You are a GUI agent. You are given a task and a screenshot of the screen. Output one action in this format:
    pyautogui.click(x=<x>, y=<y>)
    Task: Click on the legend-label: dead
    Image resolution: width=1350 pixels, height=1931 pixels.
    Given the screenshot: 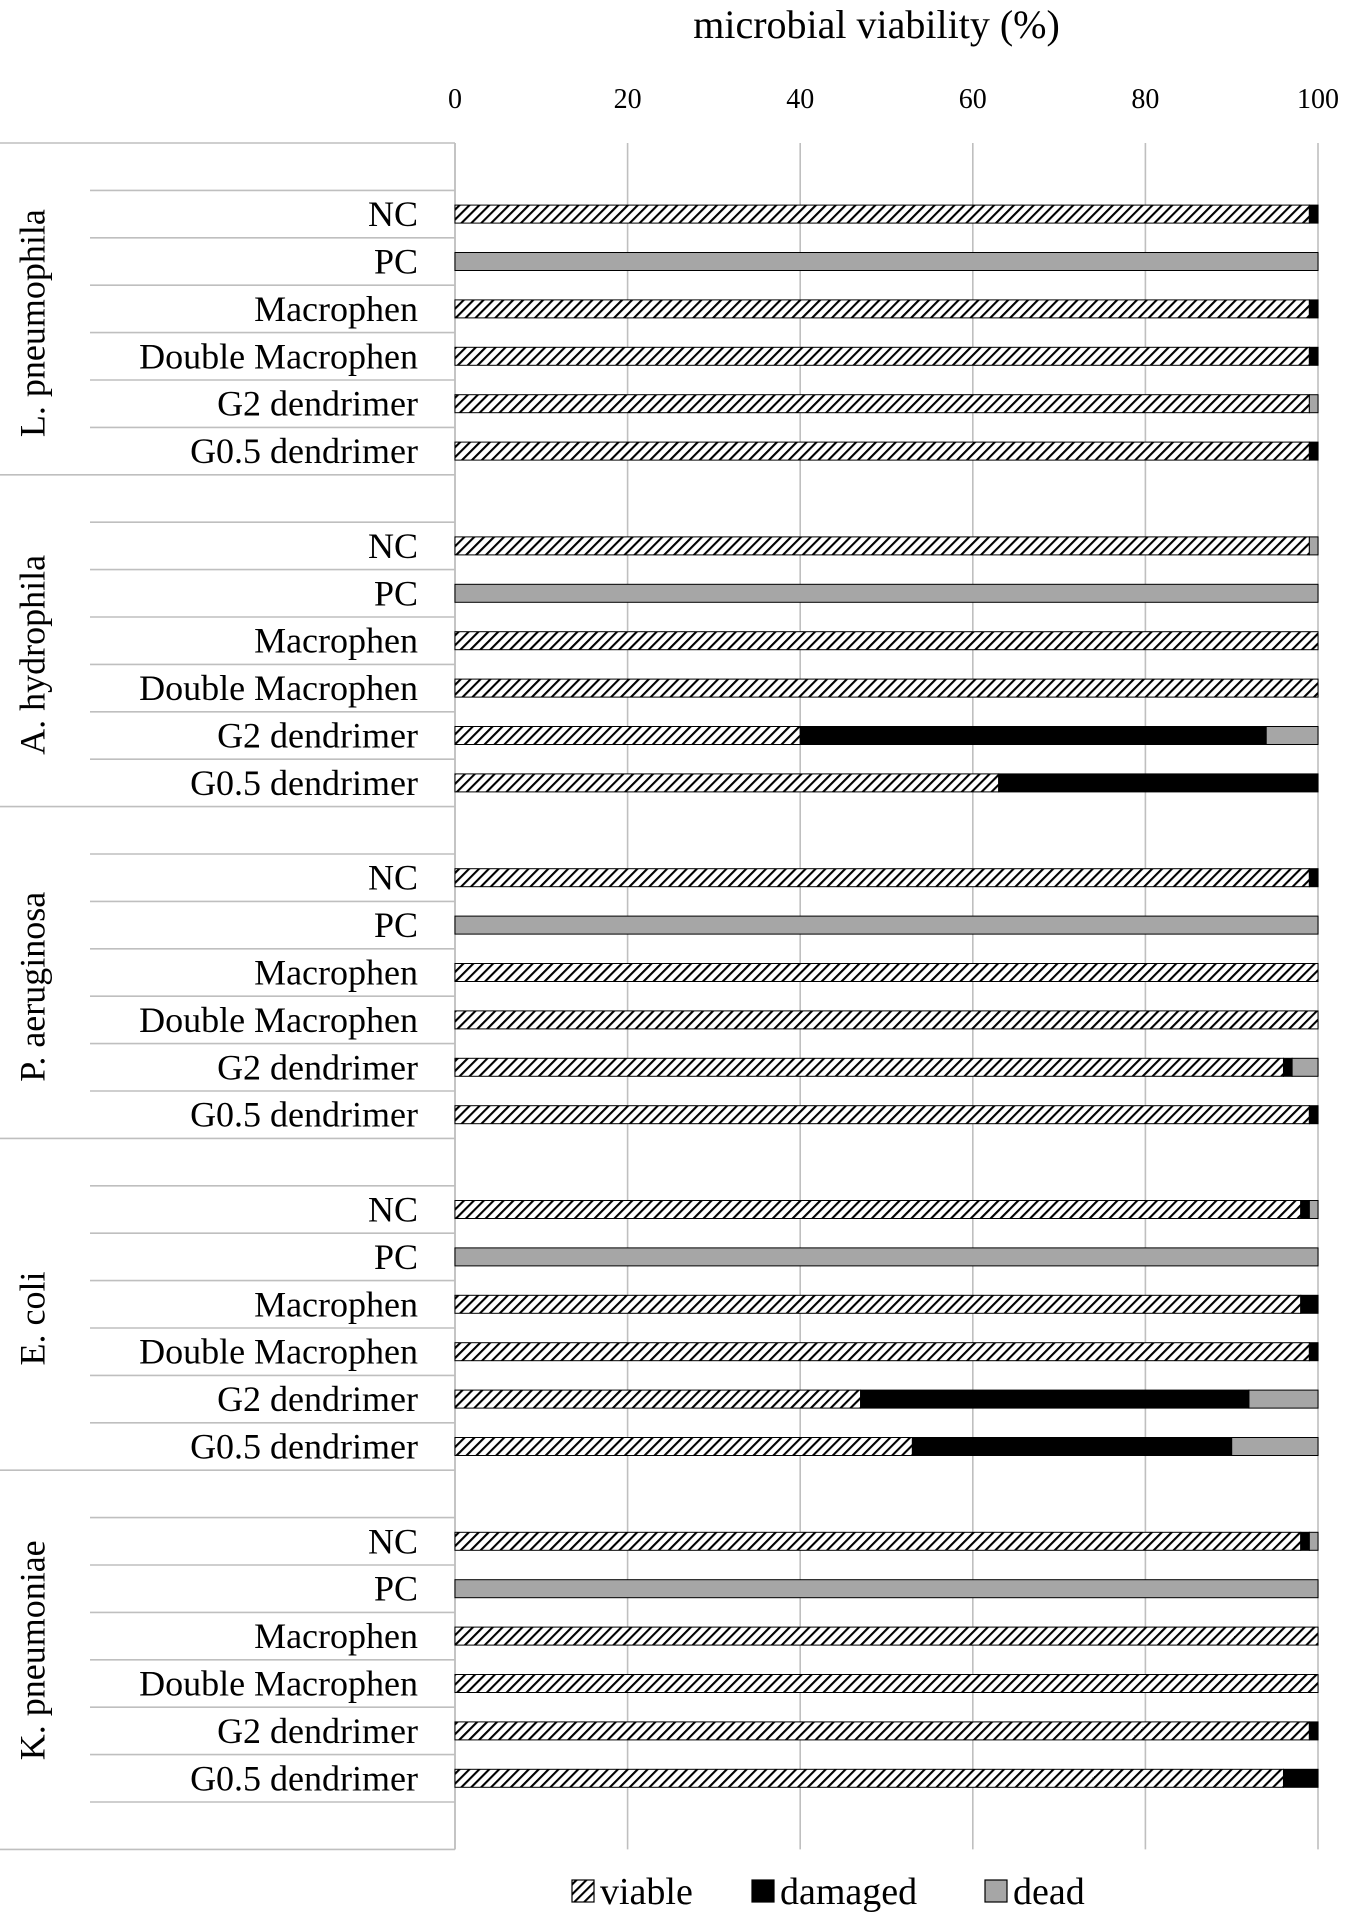 What is the action you would take?
    pyautogui.click(x=1049, y=1892)
    